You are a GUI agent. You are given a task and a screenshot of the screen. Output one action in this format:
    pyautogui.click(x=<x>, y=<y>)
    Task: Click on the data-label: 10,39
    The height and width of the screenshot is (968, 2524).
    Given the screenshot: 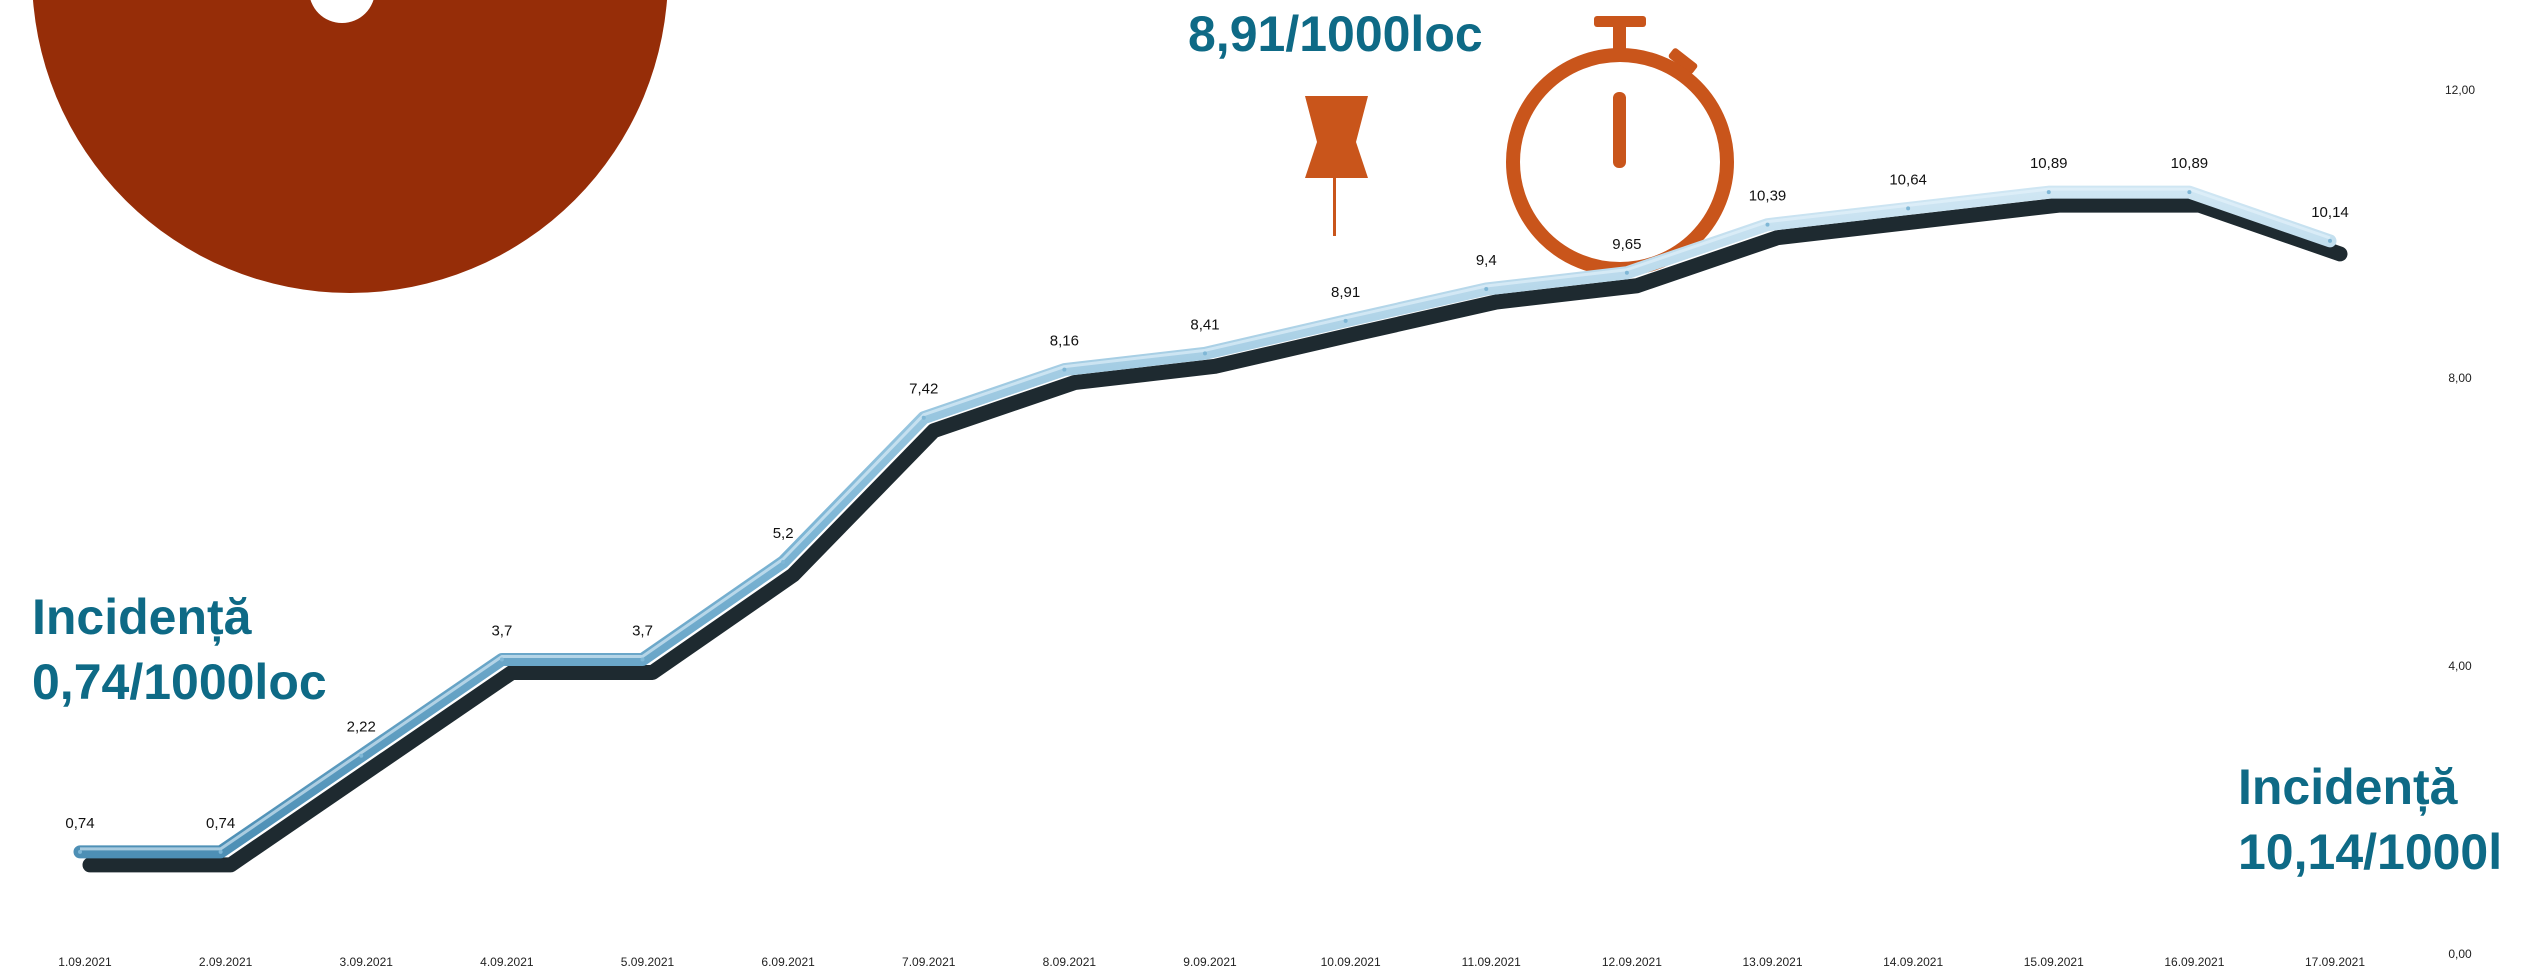 What is the action you would take?
    pyautogui.click(x=1768, y=196)
    